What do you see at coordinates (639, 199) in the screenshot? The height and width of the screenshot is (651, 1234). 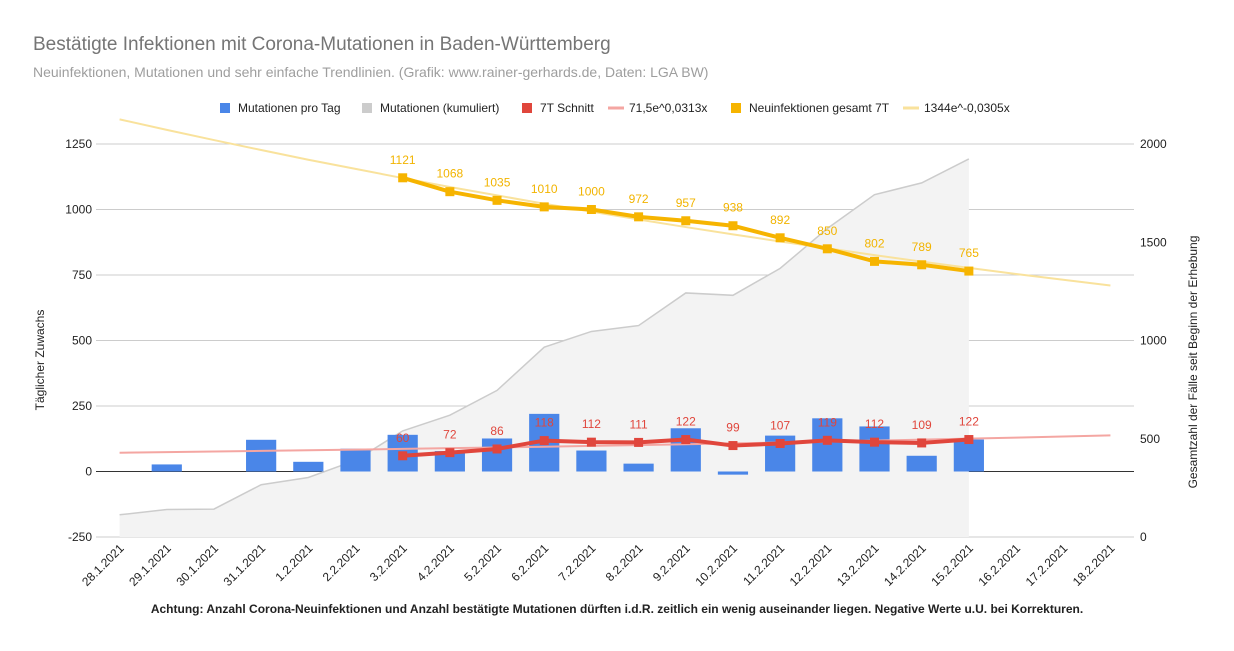 I see `total7-label-8.2.2021: 972` at bounding box center [639, 199].